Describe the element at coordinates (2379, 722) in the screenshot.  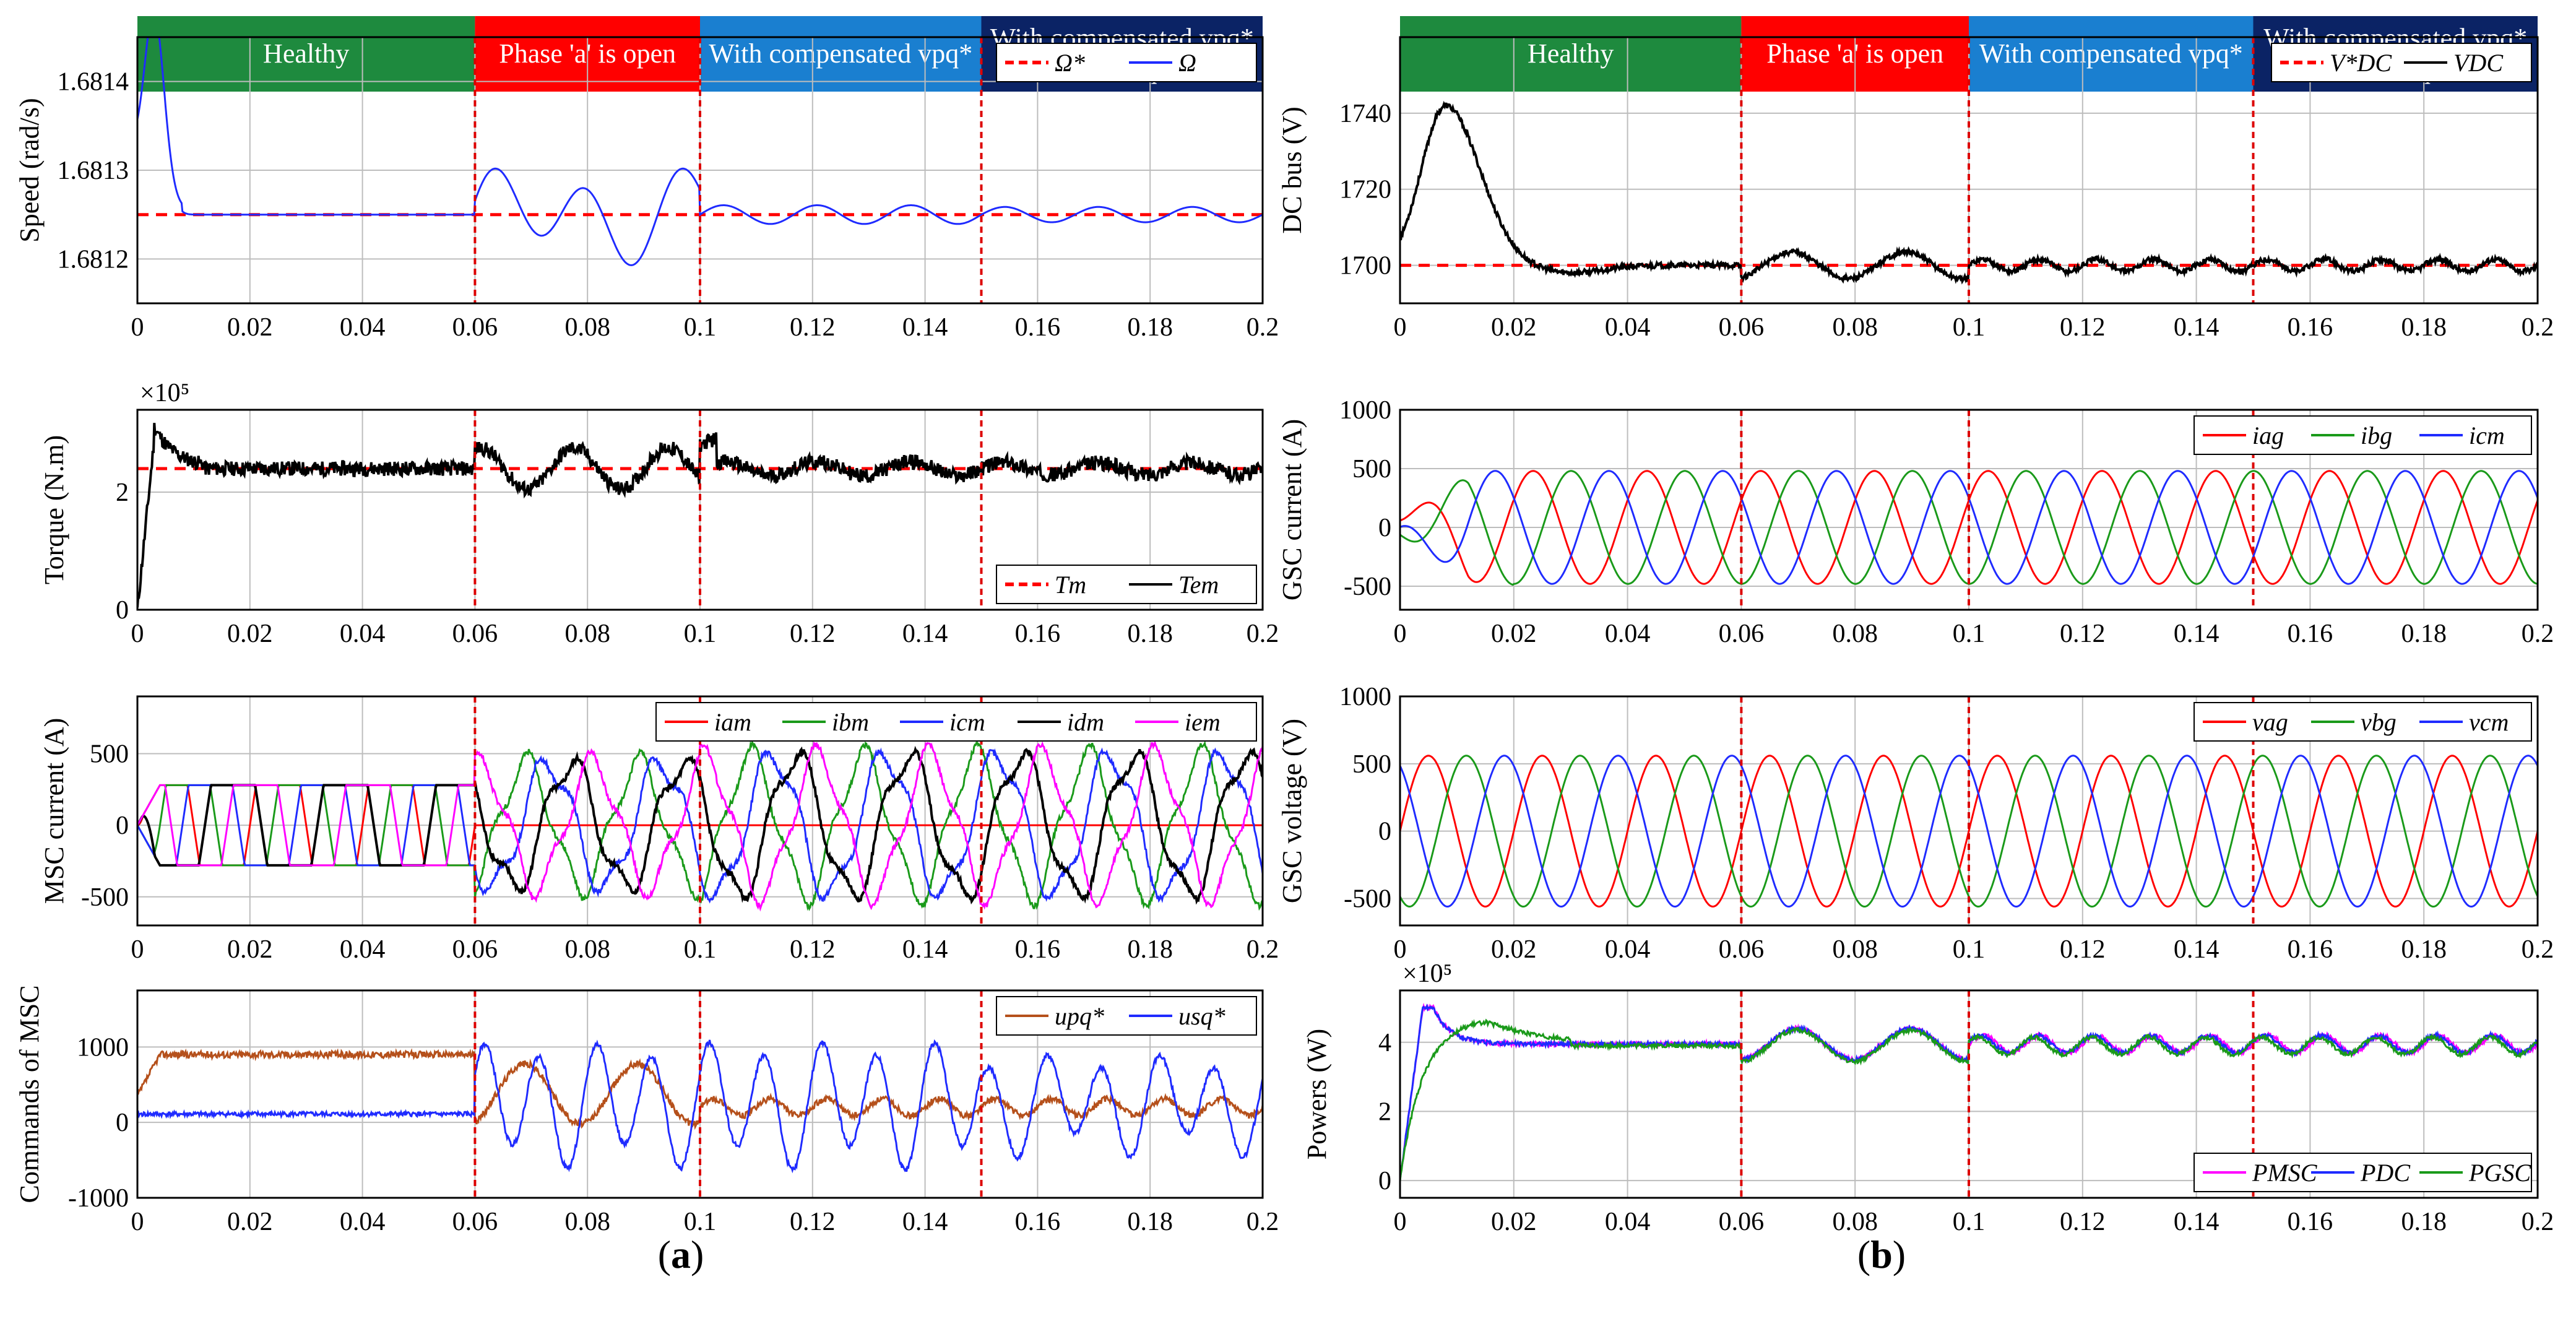
I see `legend-label: vbg` at that location.